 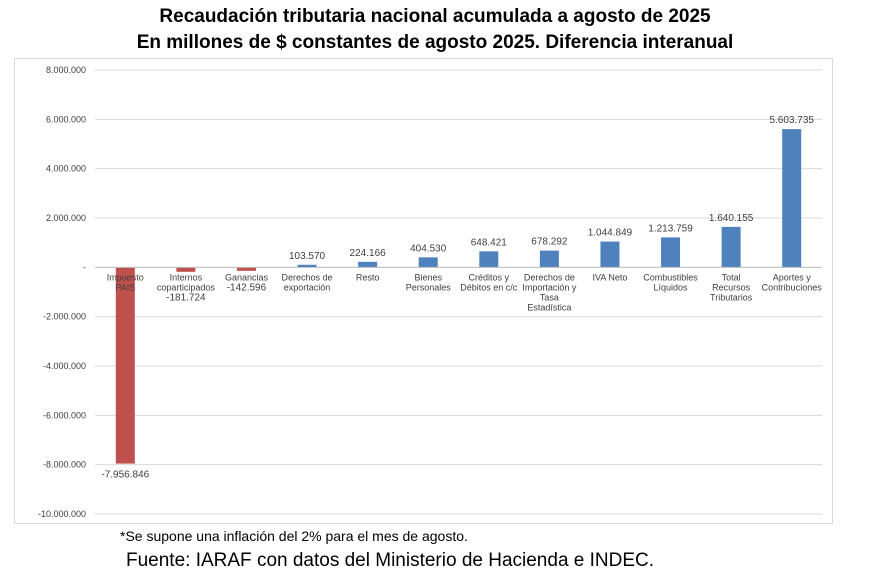 I want to click on data-label: -142.596, so click(x=247, y=287).